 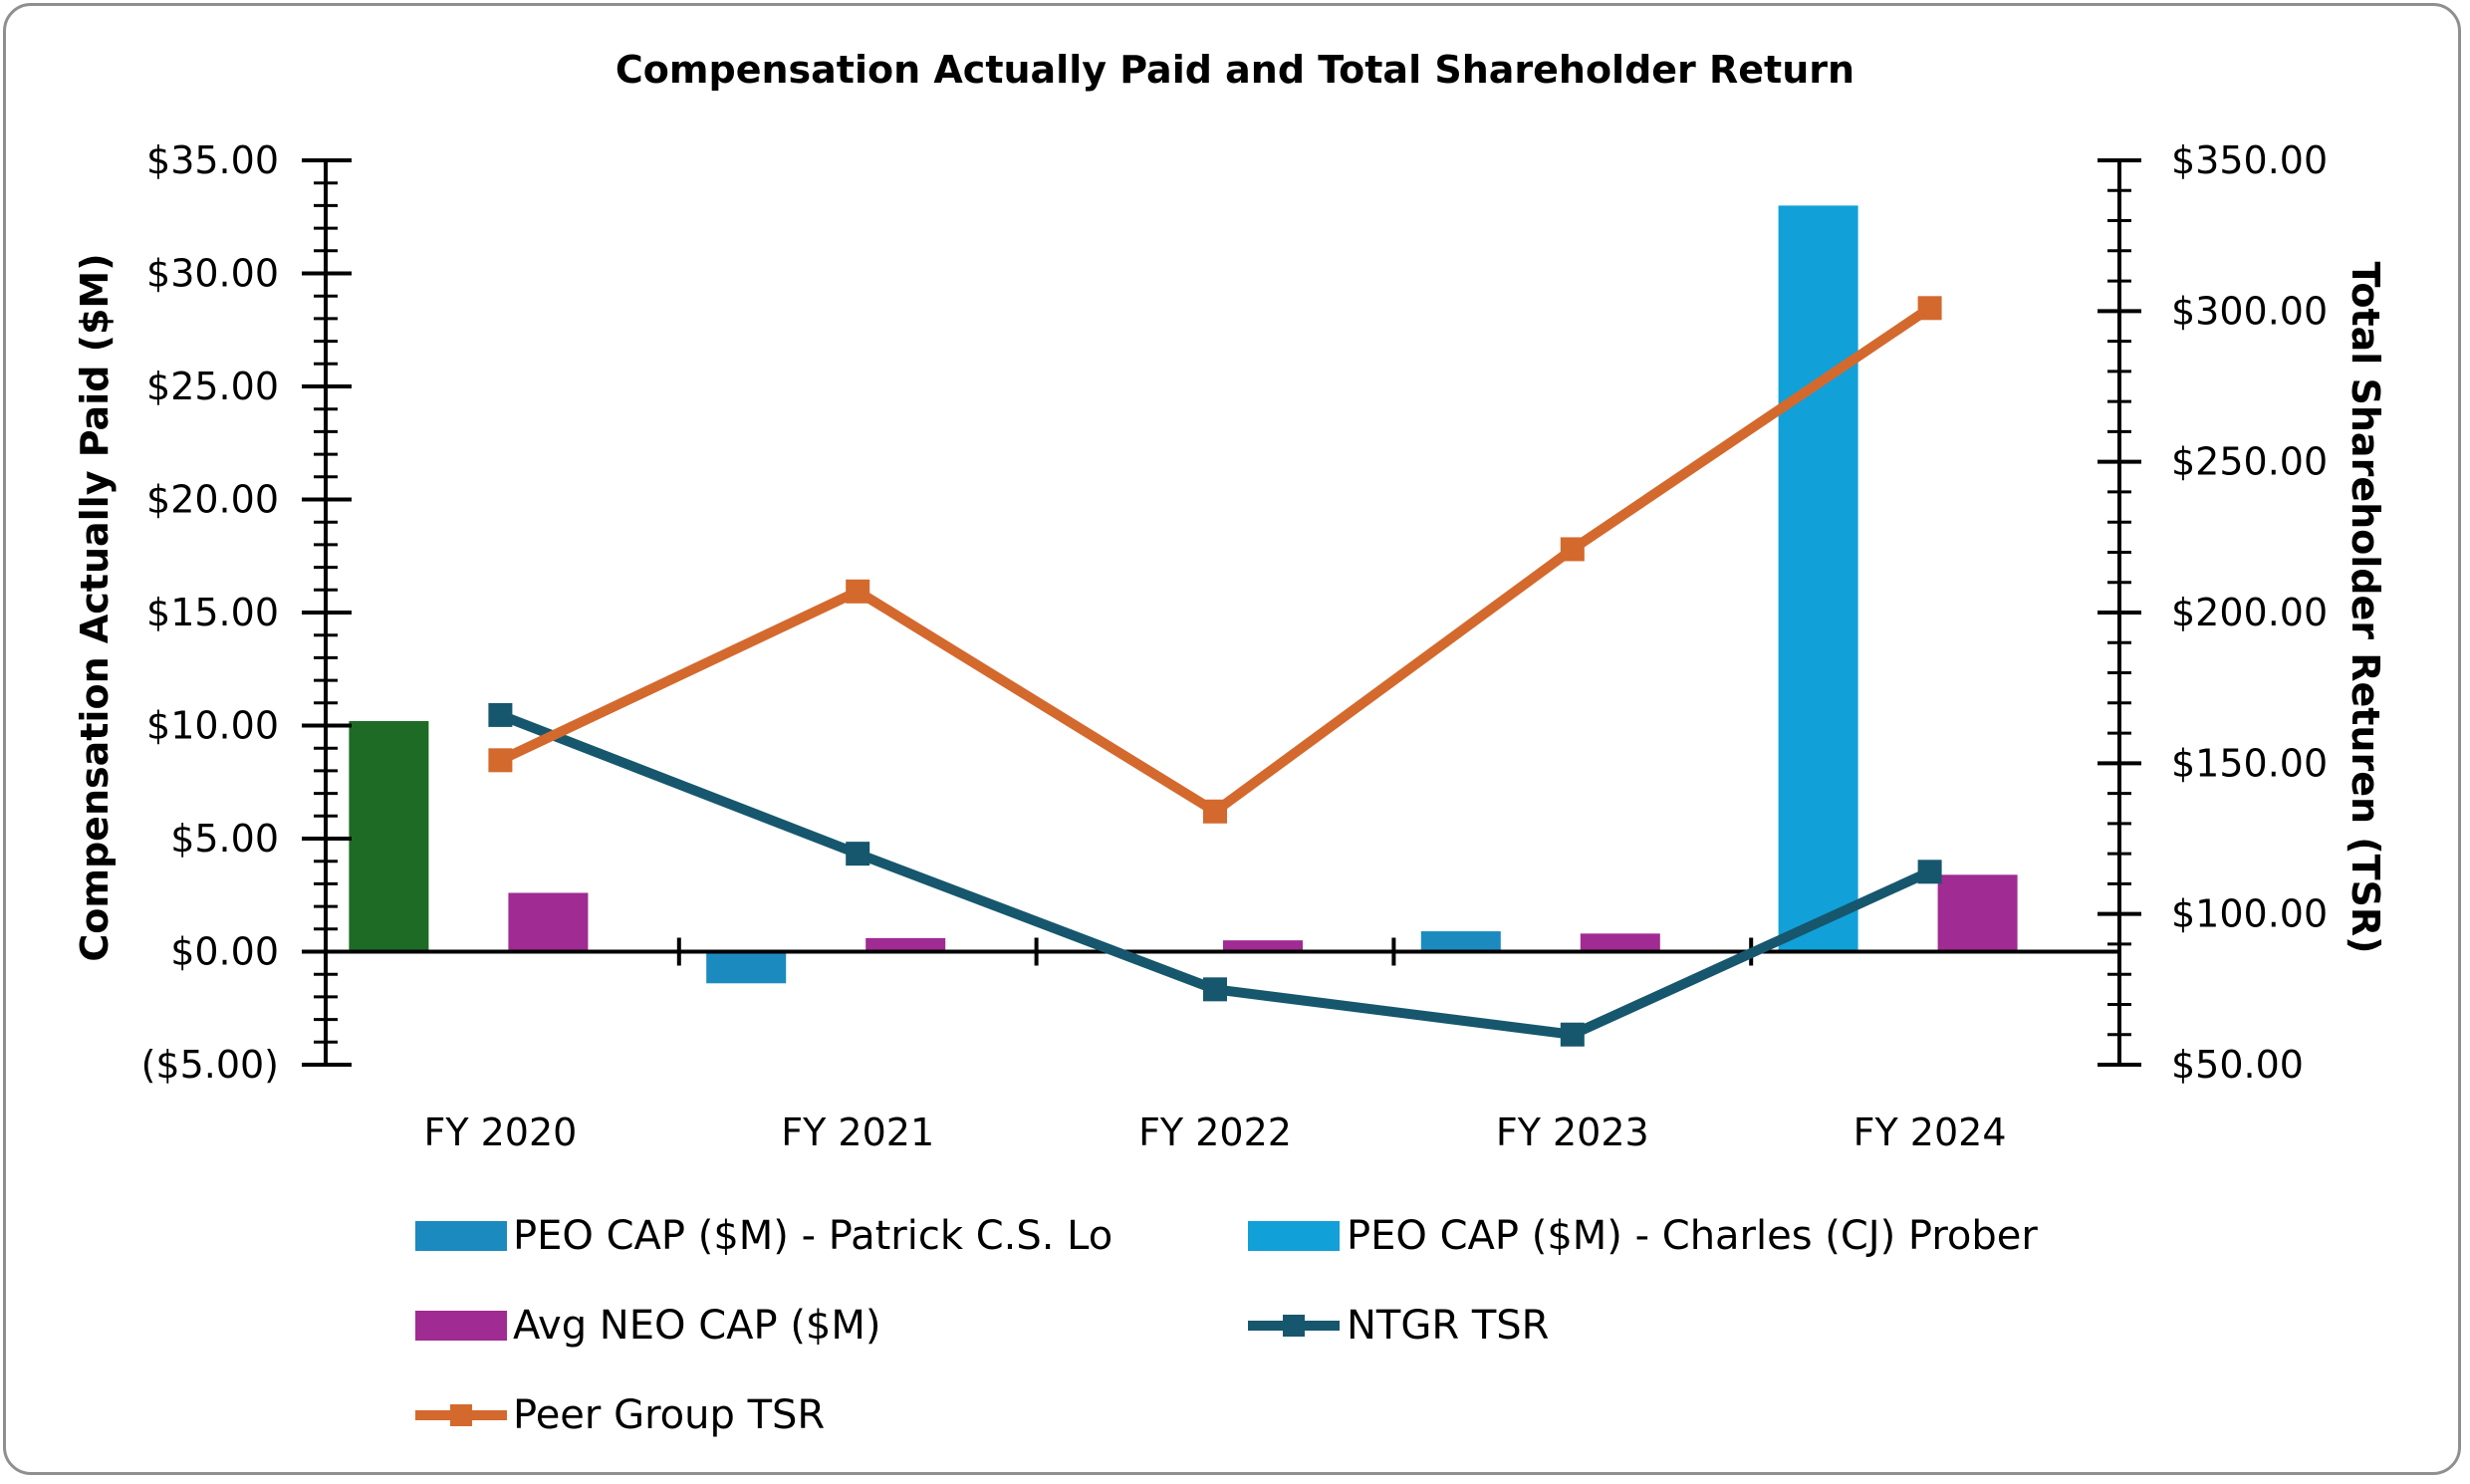 What do you see at coordinates (2365, 607) in the screenshot?
I see `y2-axis-title: Total Shareholder Returen (TSR)` at bounding box center [2365, 607].